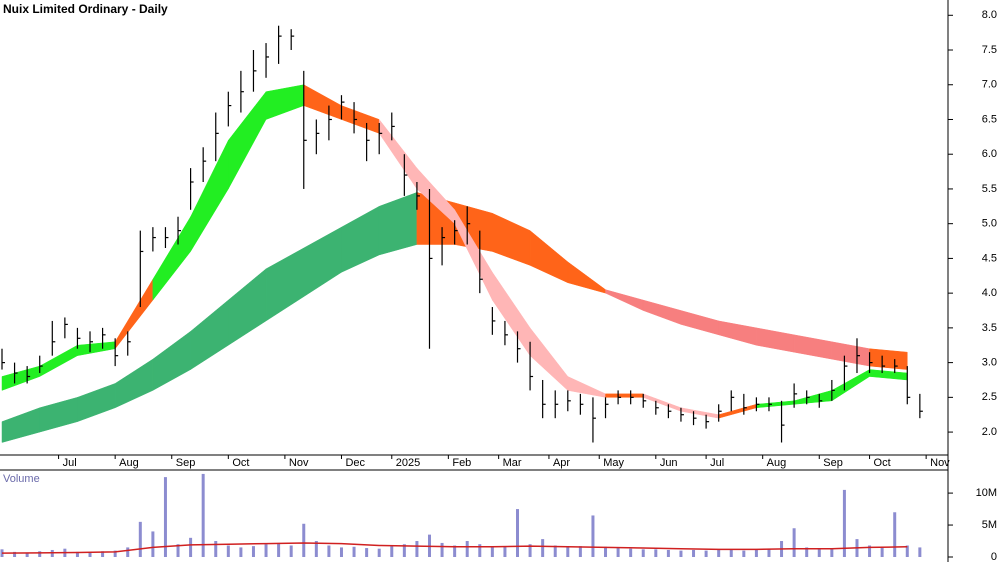  I want to click on y-tick-label: 7.0, so click(989, 85).